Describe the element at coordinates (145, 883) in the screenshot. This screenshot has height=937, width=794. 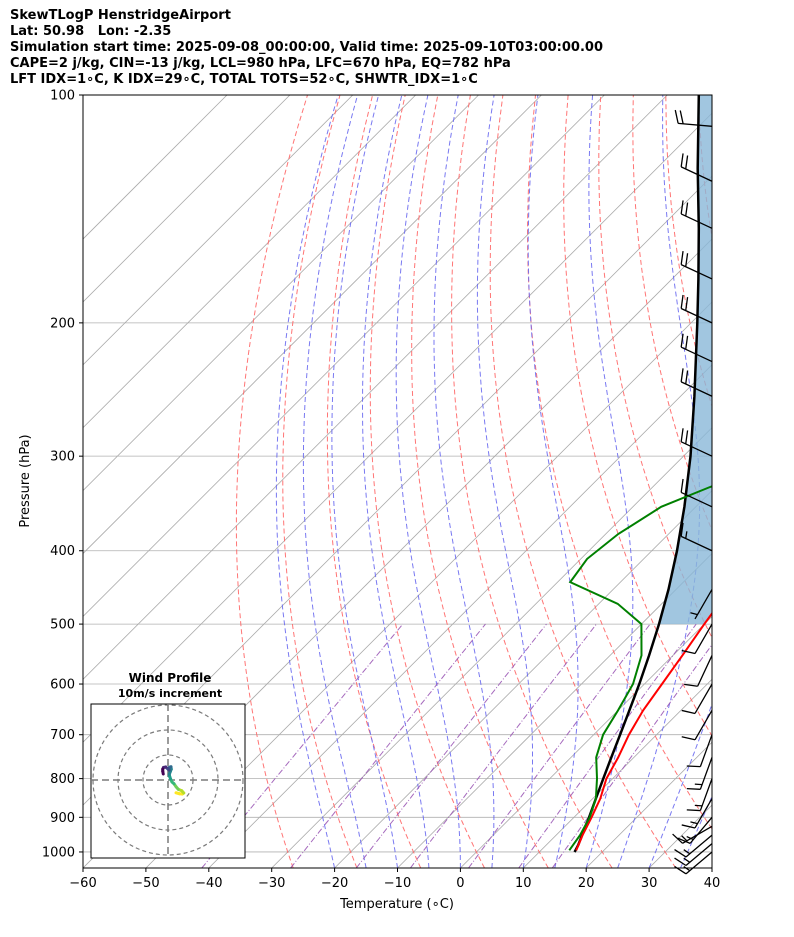
I see `x-tick-label: −50` at that location.